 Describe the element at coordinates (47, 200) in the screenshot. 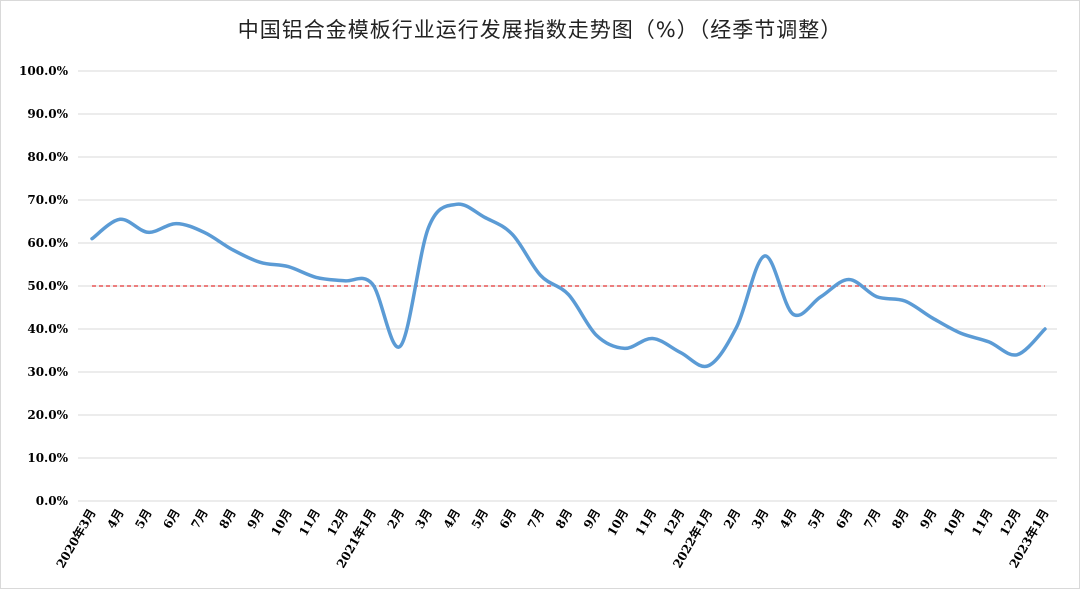

I see `y-tick-label: 70.0%` at that location.